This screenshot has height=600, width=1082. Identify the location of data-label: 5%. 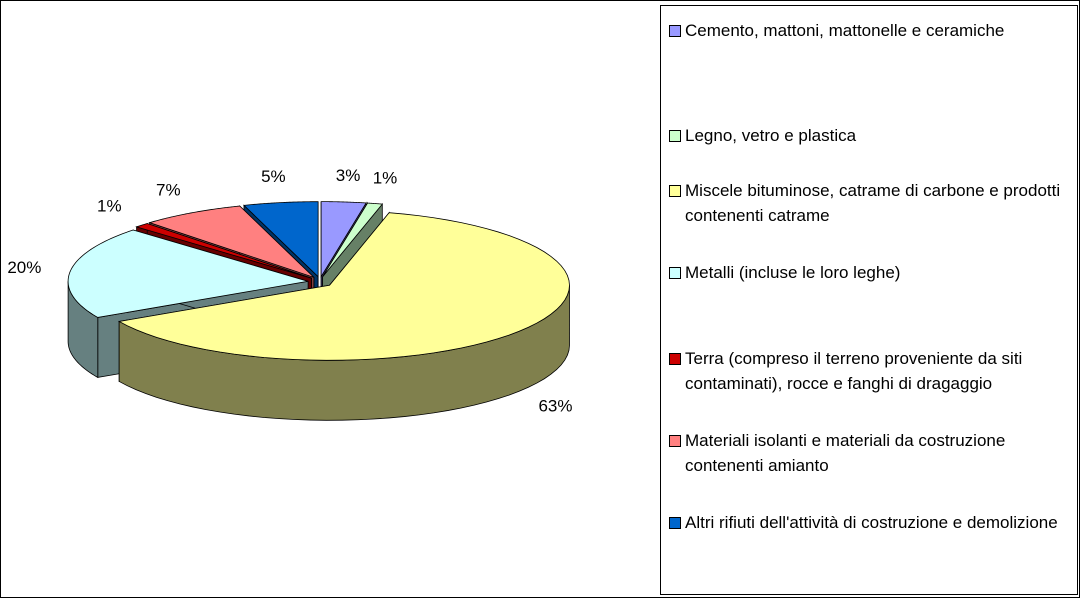
(273, 176).